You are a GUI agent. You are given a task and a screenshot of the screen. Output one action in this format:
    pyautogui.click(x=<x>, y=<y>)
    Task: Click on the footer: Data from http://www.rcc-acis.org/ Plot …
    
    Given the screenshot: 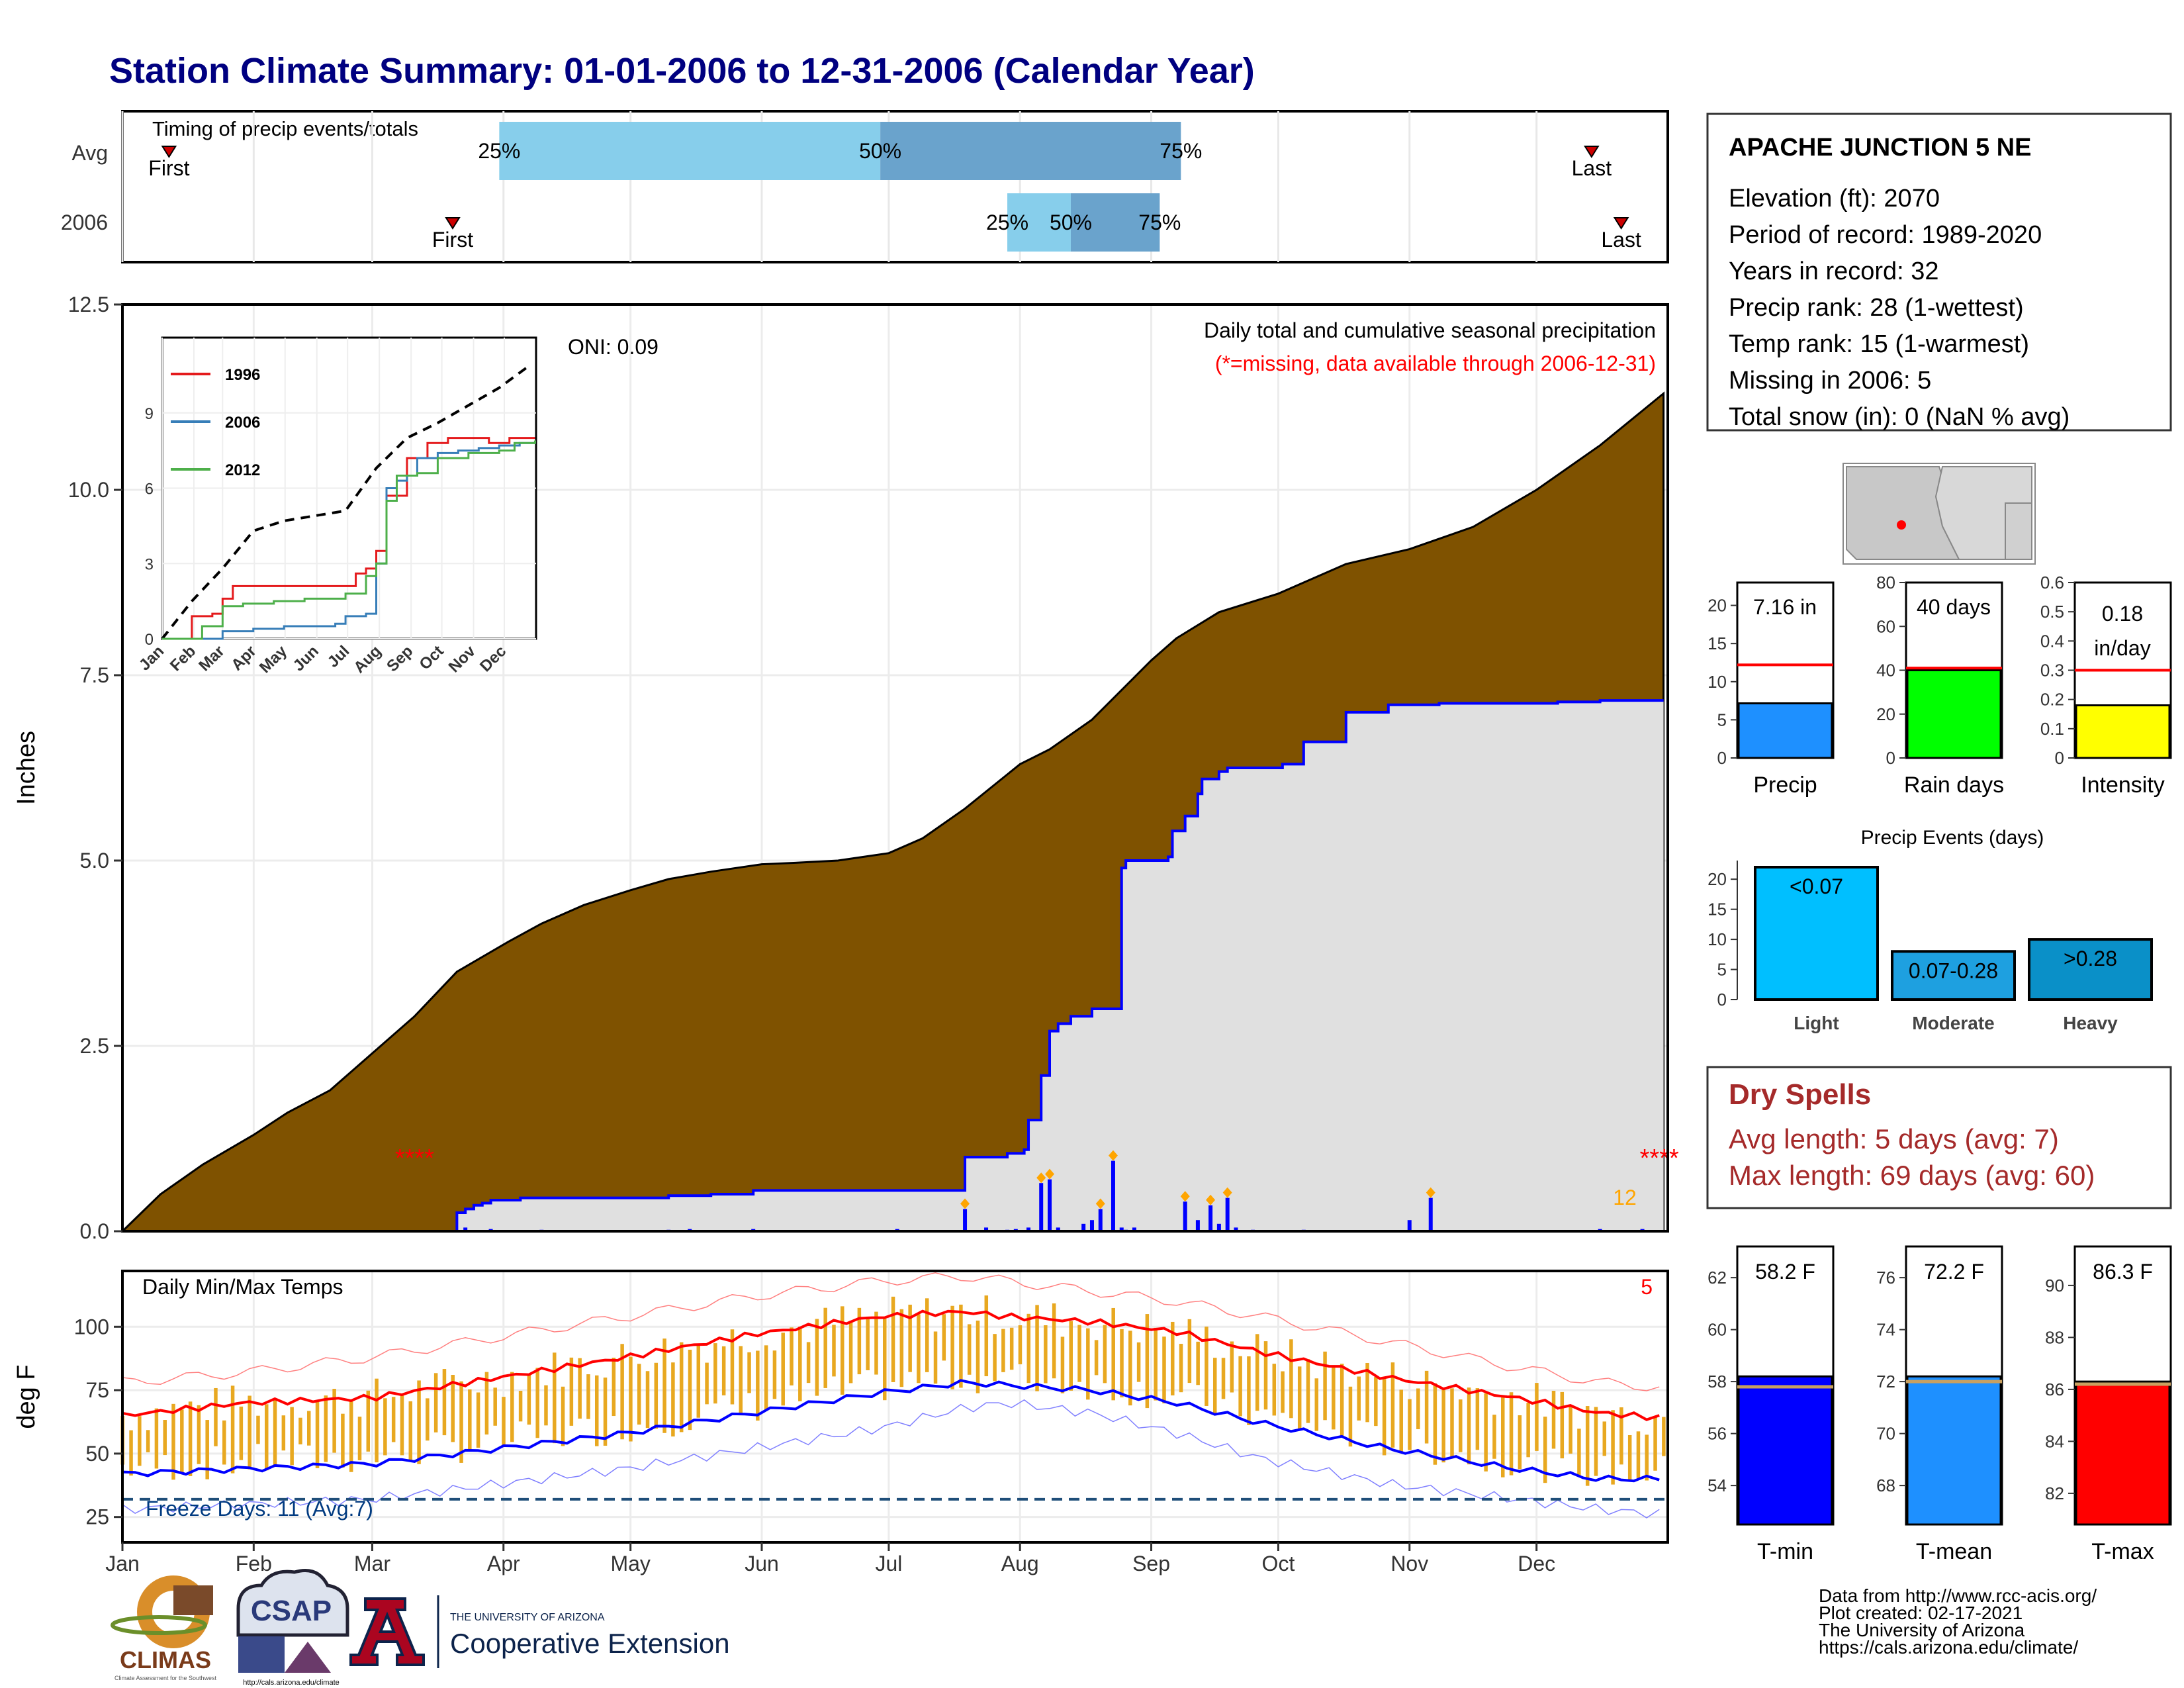 What is the action you would take?
    pyautogui.click(x=1958, y=1621)
    